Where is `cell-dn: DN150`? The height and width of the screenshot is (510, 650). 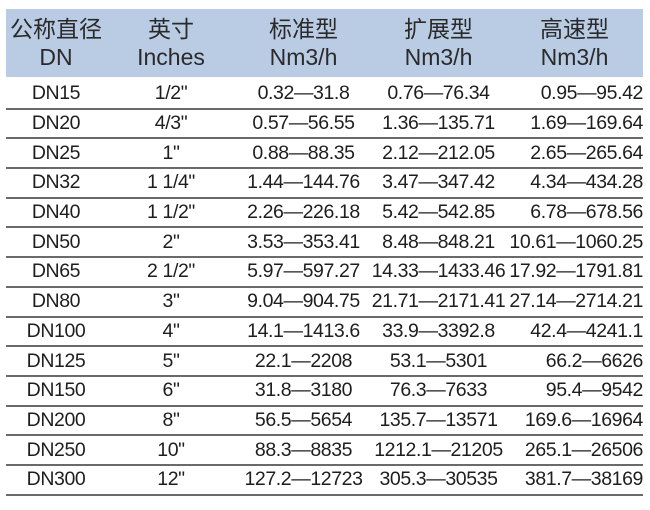 cell-dn: DN150 is located at coordinates (56, 390).